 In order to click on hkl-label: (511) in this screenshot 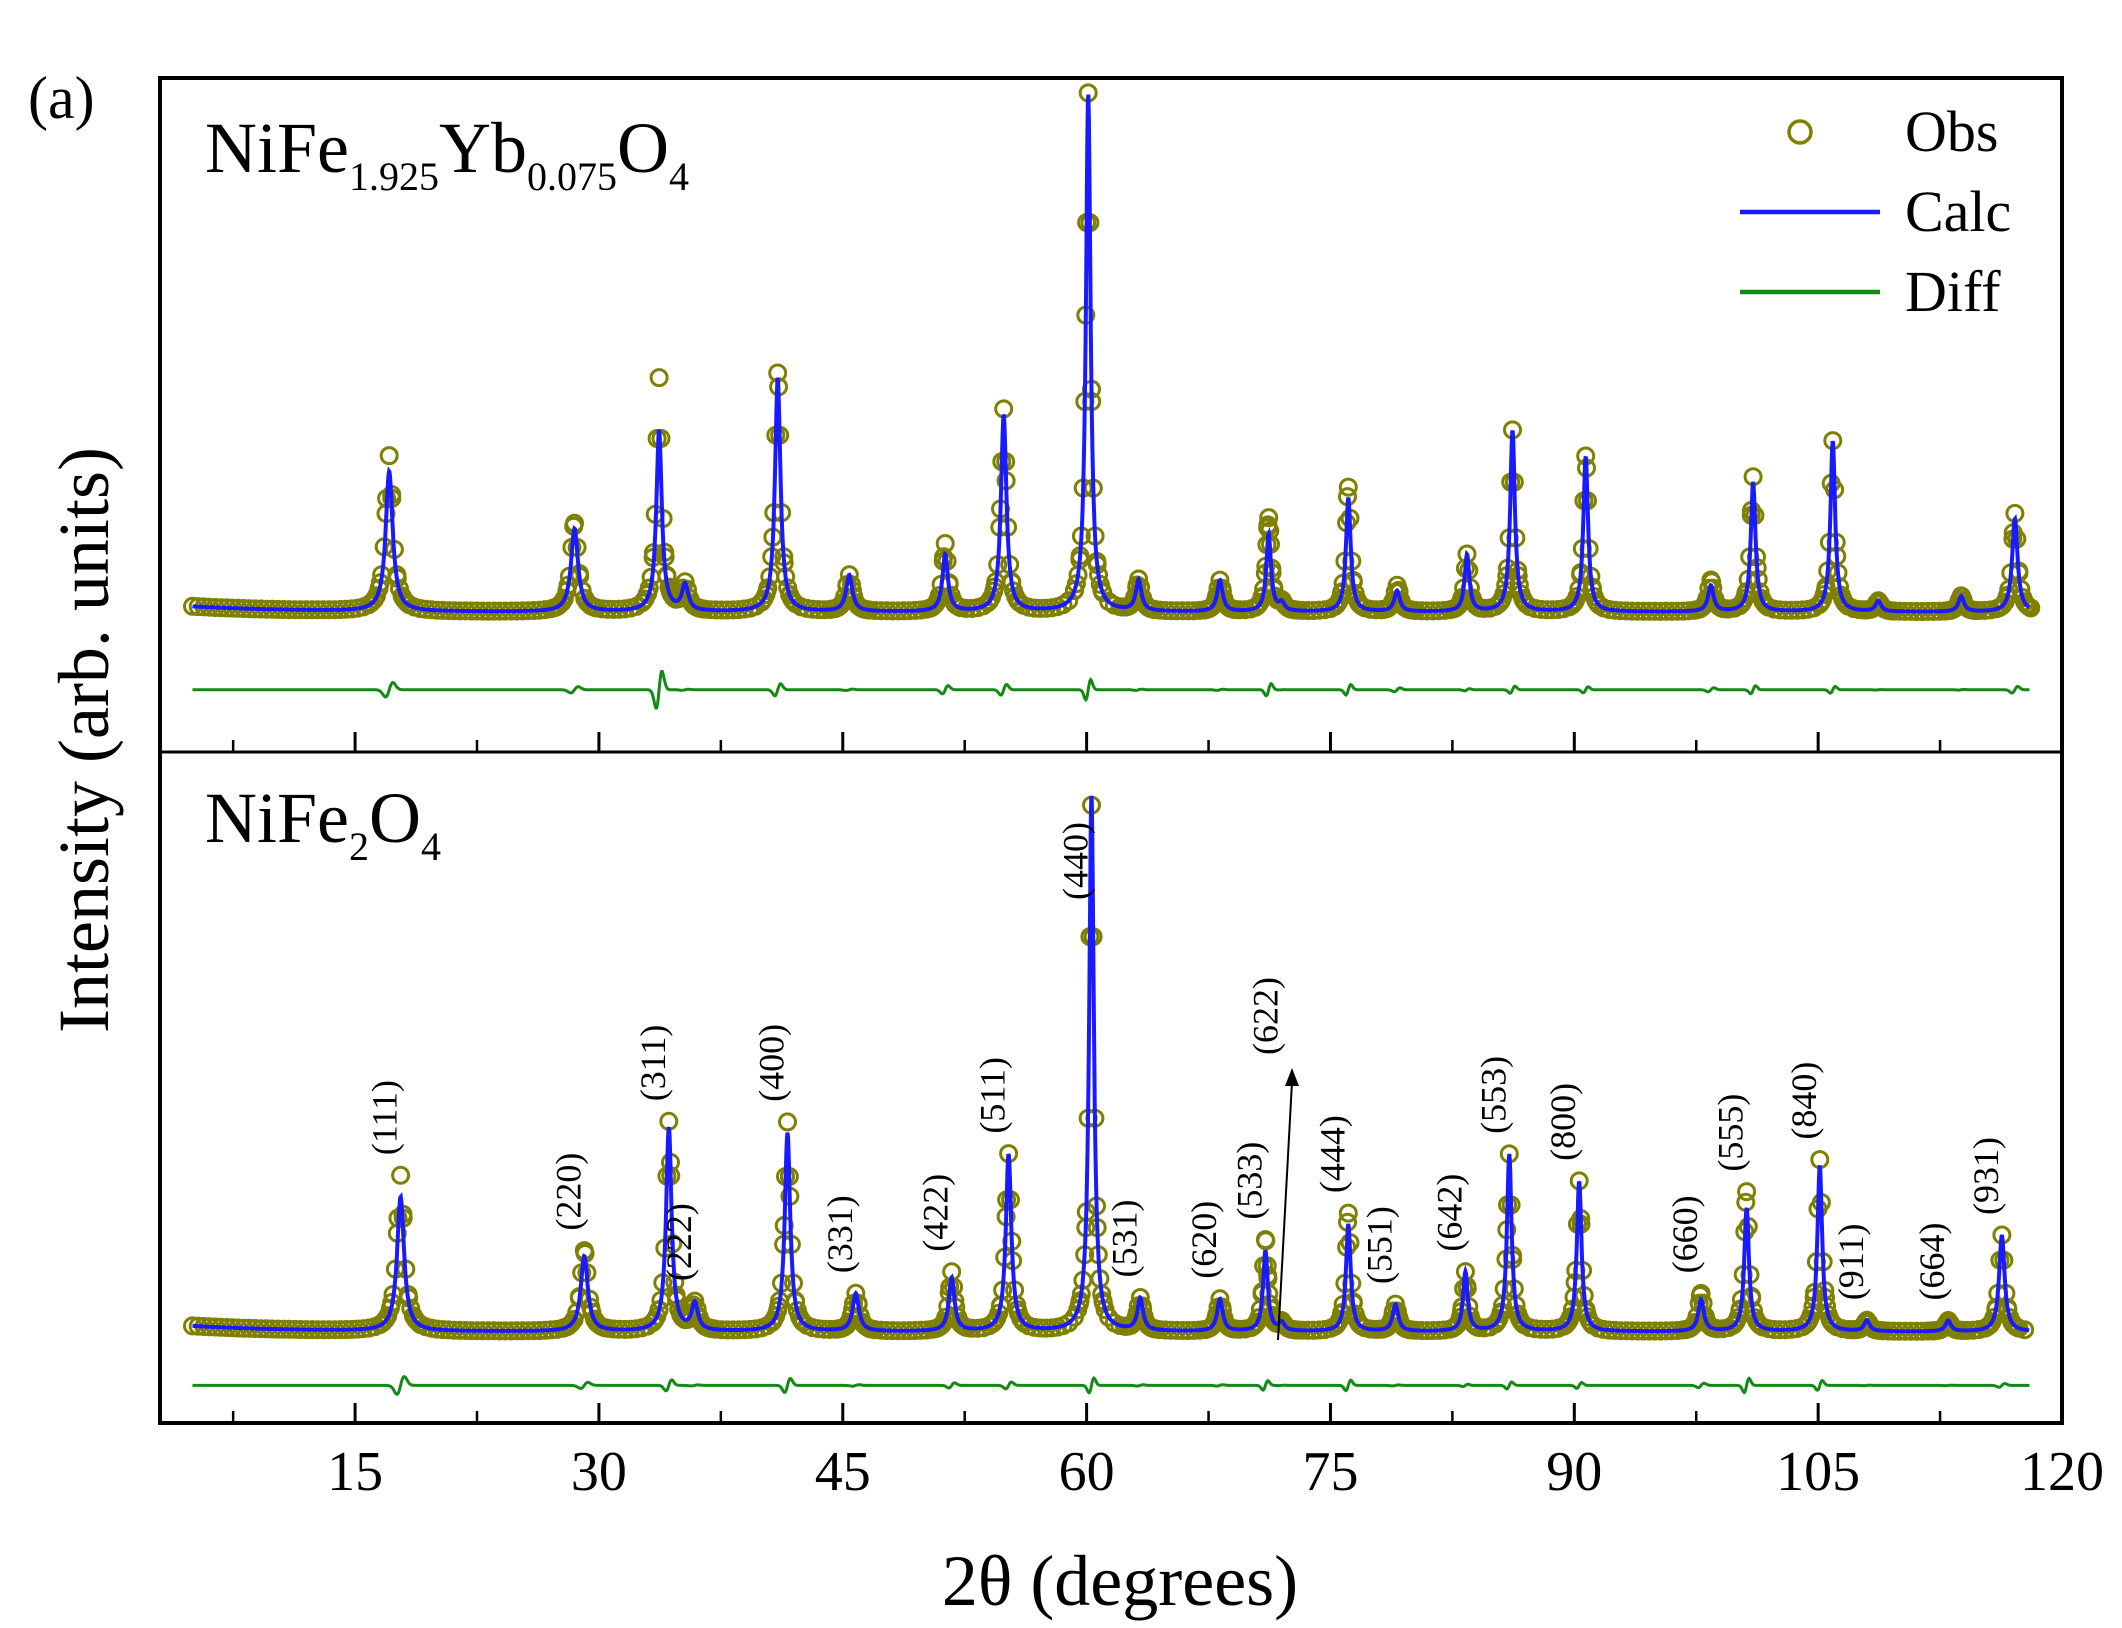, I will do `click(993, 1095)`.